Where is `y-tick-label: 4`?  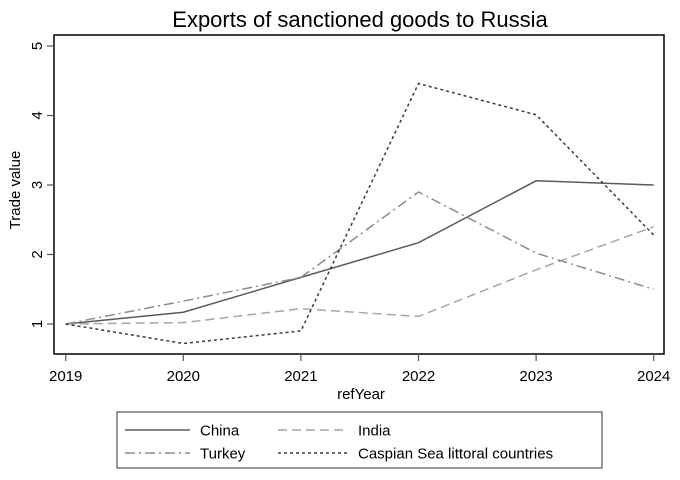
y-tick-label: 4 is located at coordinates (37, 115).